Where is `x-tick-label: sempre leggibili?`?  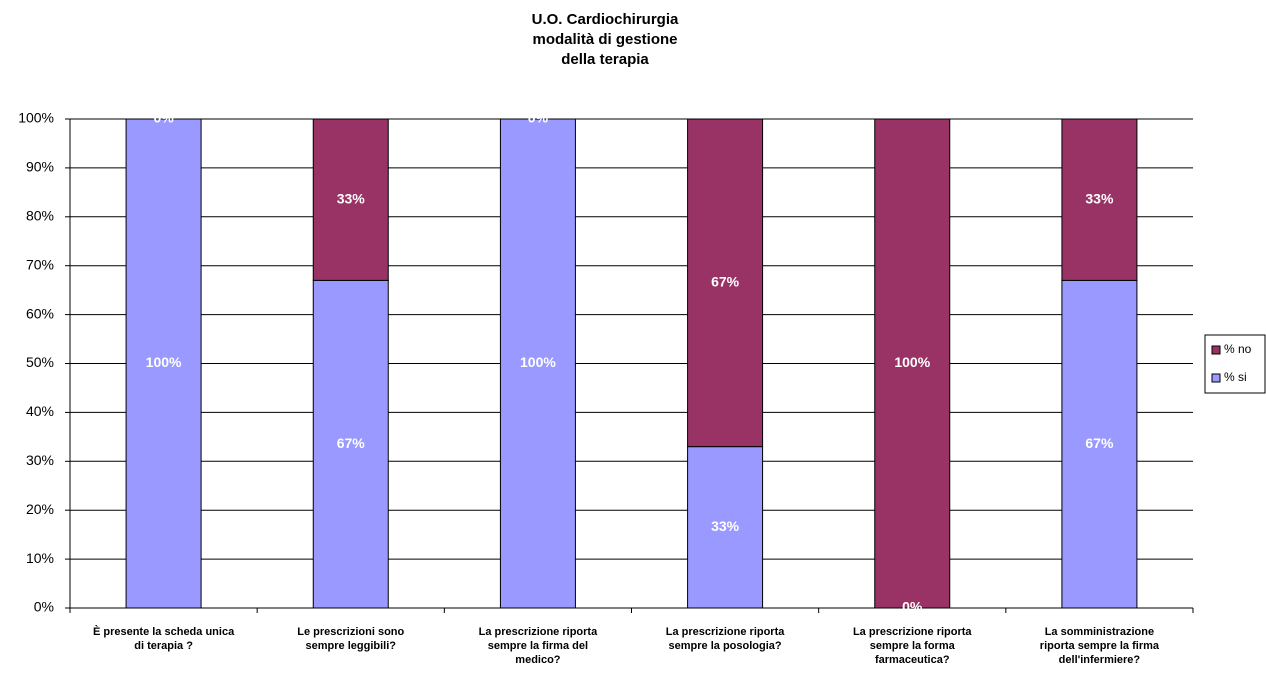
x-tick-label: sempre leggibili? is located at coordinates (351, 646).